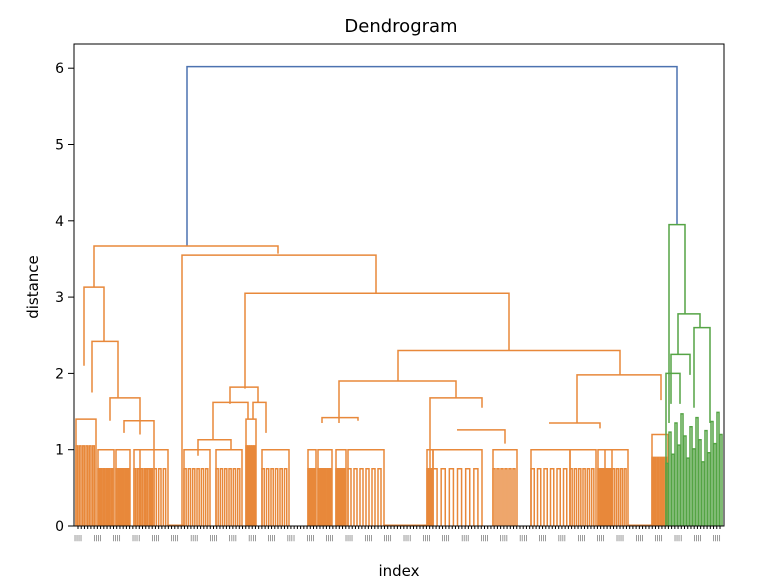  What do you see at coordinates (64, 298) in the screenshot?
I see `y-axis-ticks: 0 1 2 3 4 5 6` at bounding box center [64, 298].